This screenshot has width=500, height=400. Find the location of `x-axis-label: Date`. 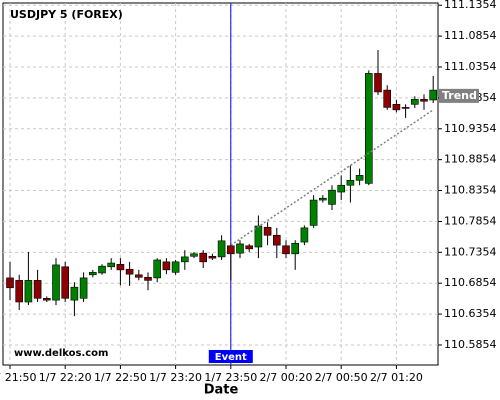

x-axis-label: Date is located at coordinates (221, 390).